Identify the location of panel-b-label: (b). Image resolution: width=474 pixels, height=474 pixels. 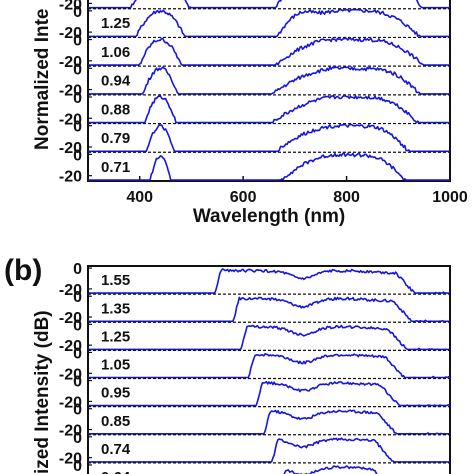
(23, 270).